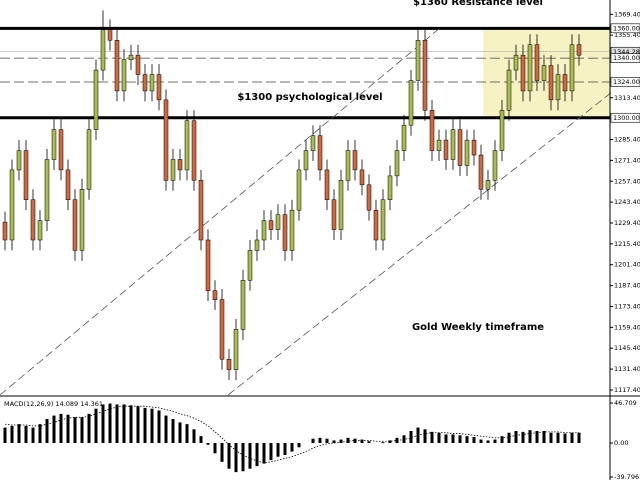 This screenshot has height=480, width=640. What do you see at coordinates (621, 443) in the screenshot?
I see `y-tick-label: 0.00` at bounding box center [621, 443].